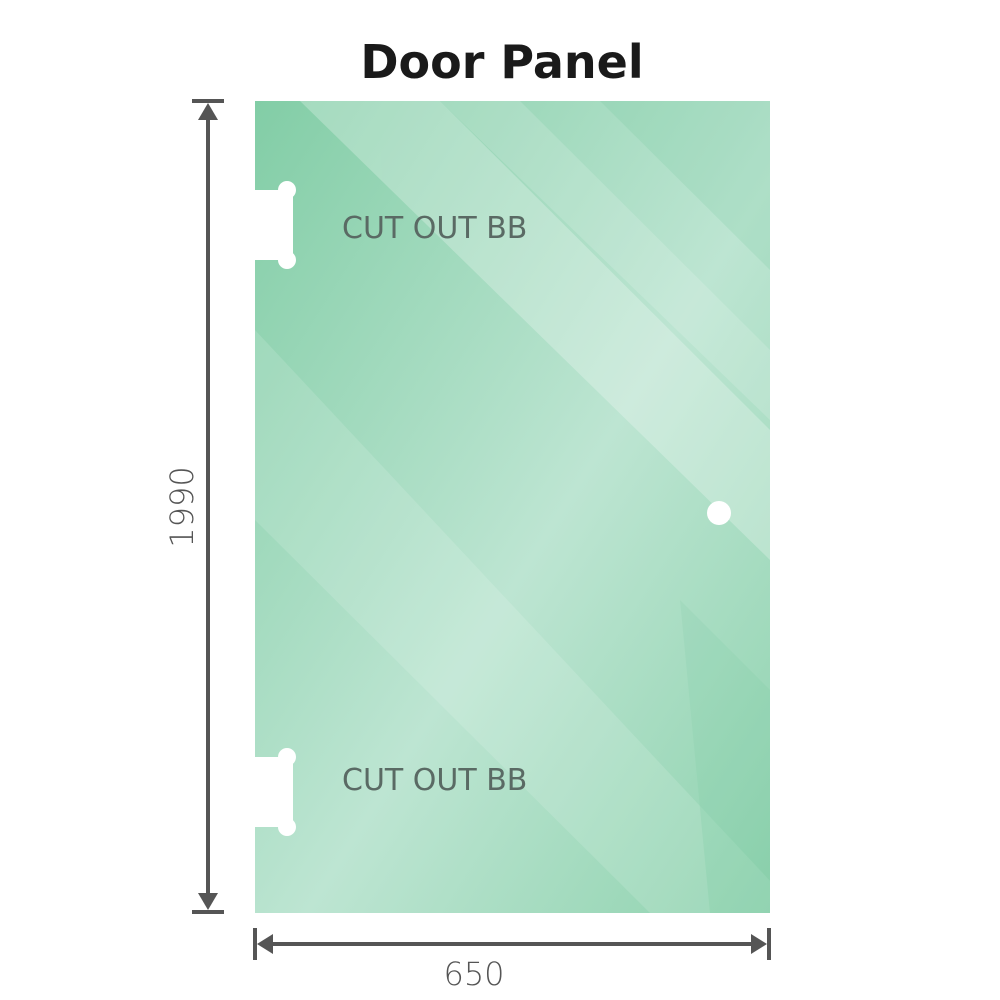 The width and height of the screenshot is (1000, 1000). What do you see at coordinates (273, 792) in the screenshot?
I see `cutout-bottom` at bounding box center [273, 792].